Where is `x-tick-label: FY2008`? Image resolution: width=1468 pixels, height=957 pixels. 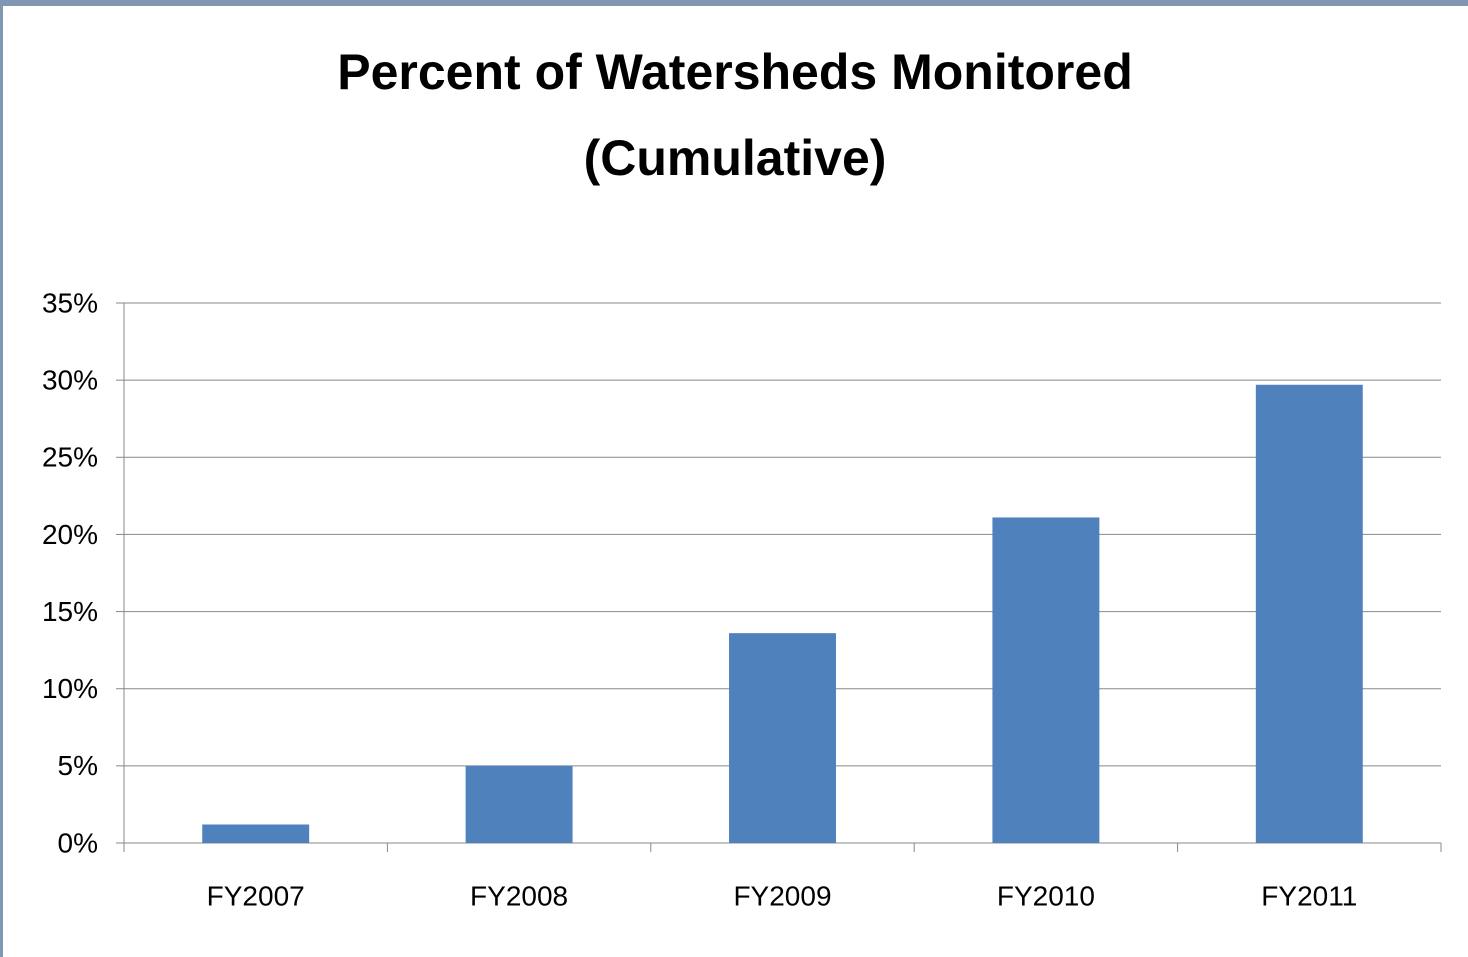
x-tick-label: FY2008 is located at coordinates (519, 895).